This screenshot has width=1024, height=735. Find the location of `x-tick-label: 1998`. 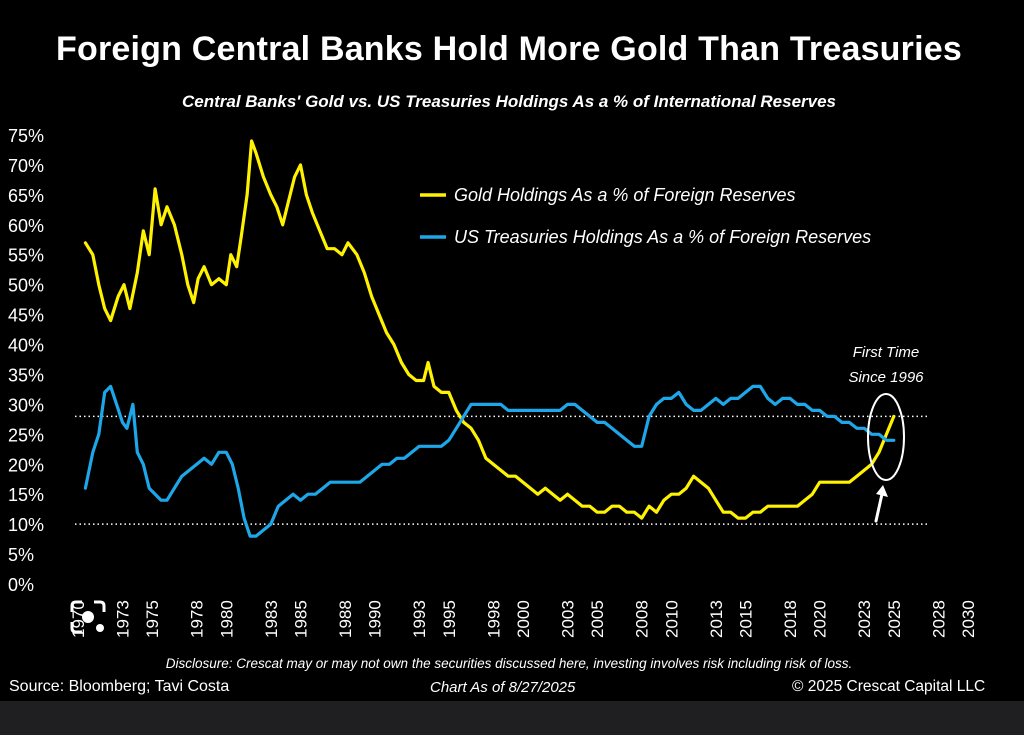

x-tick-label: 1998 is located at coordinates (493, 619).